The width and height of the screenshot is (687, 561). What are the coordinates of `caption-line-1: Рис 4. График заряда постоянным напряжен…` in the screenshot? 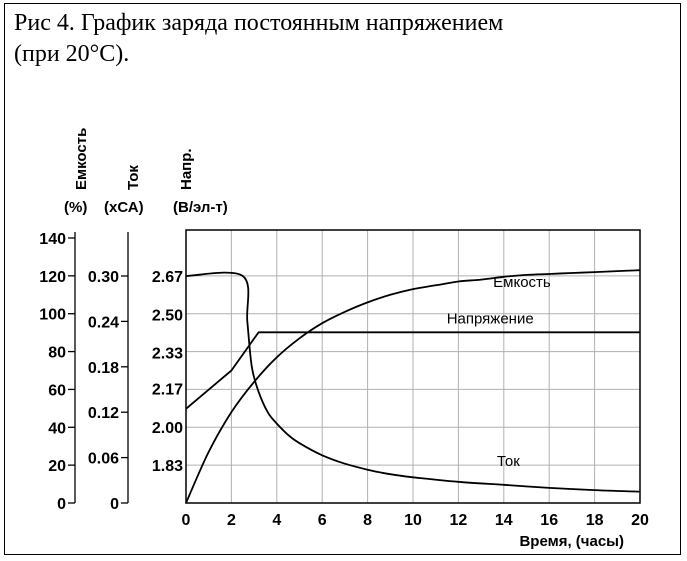 It's located at (259, 23).